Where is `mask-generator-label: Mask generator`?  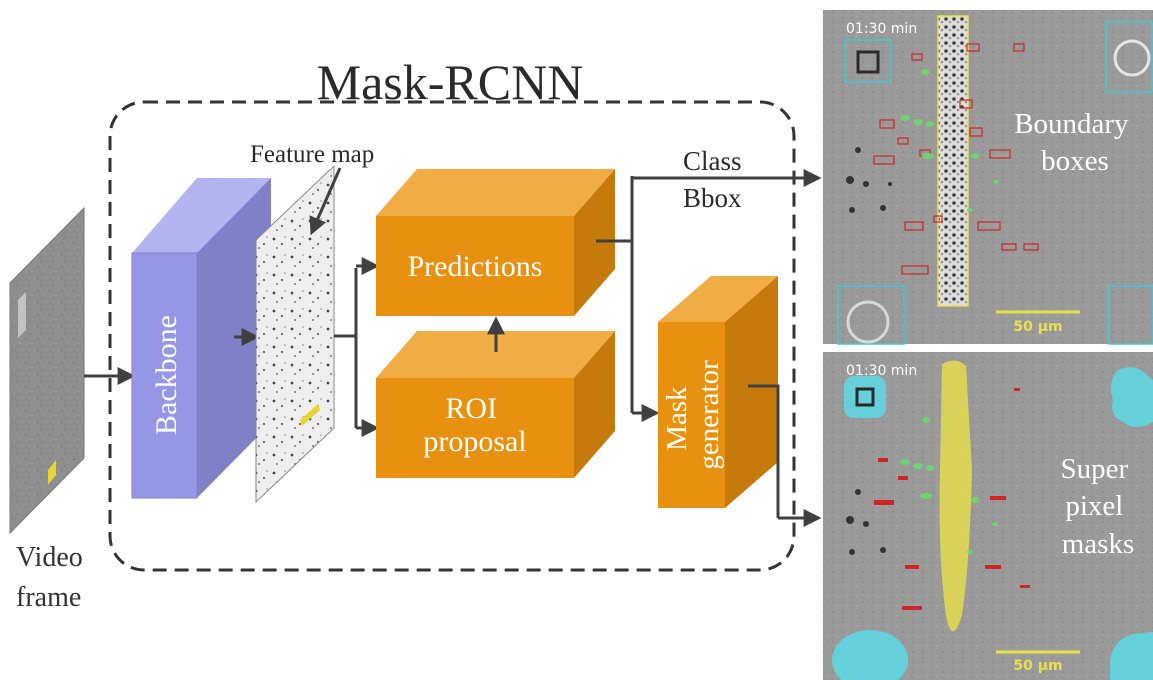 mask-generator-label: Mask generator is located at coordinates (693, 415).